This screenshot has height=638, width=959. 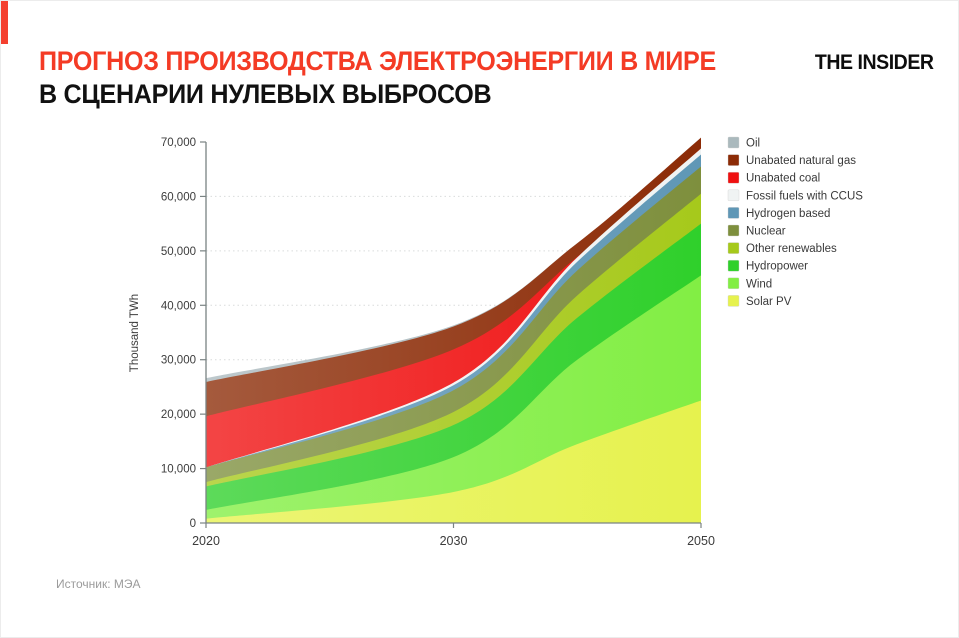 What do you see at coordinates (206, 541) in the screenshot?
I see `x-tick-label: 2020` at bounding box center [206, 541].